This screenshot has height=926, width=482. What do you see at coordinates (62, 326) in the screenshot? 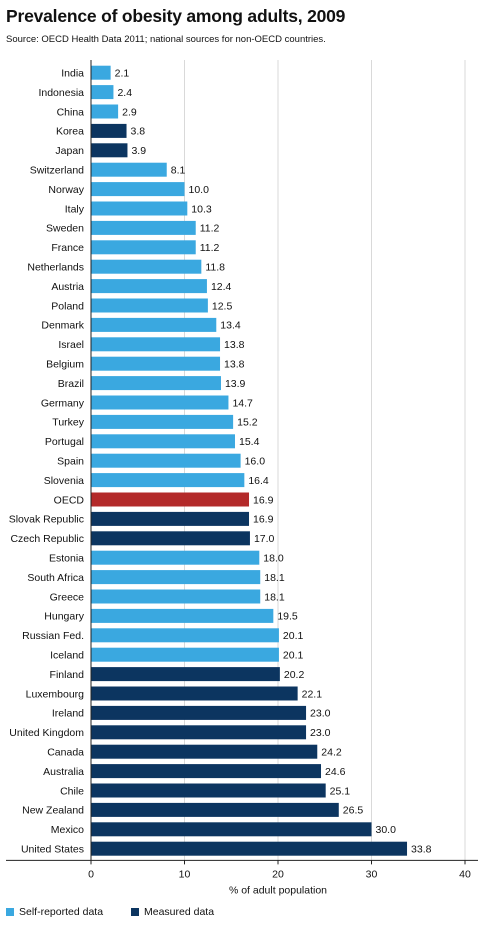
I see `category-label: Denmark` at bounding box center [62, 326].